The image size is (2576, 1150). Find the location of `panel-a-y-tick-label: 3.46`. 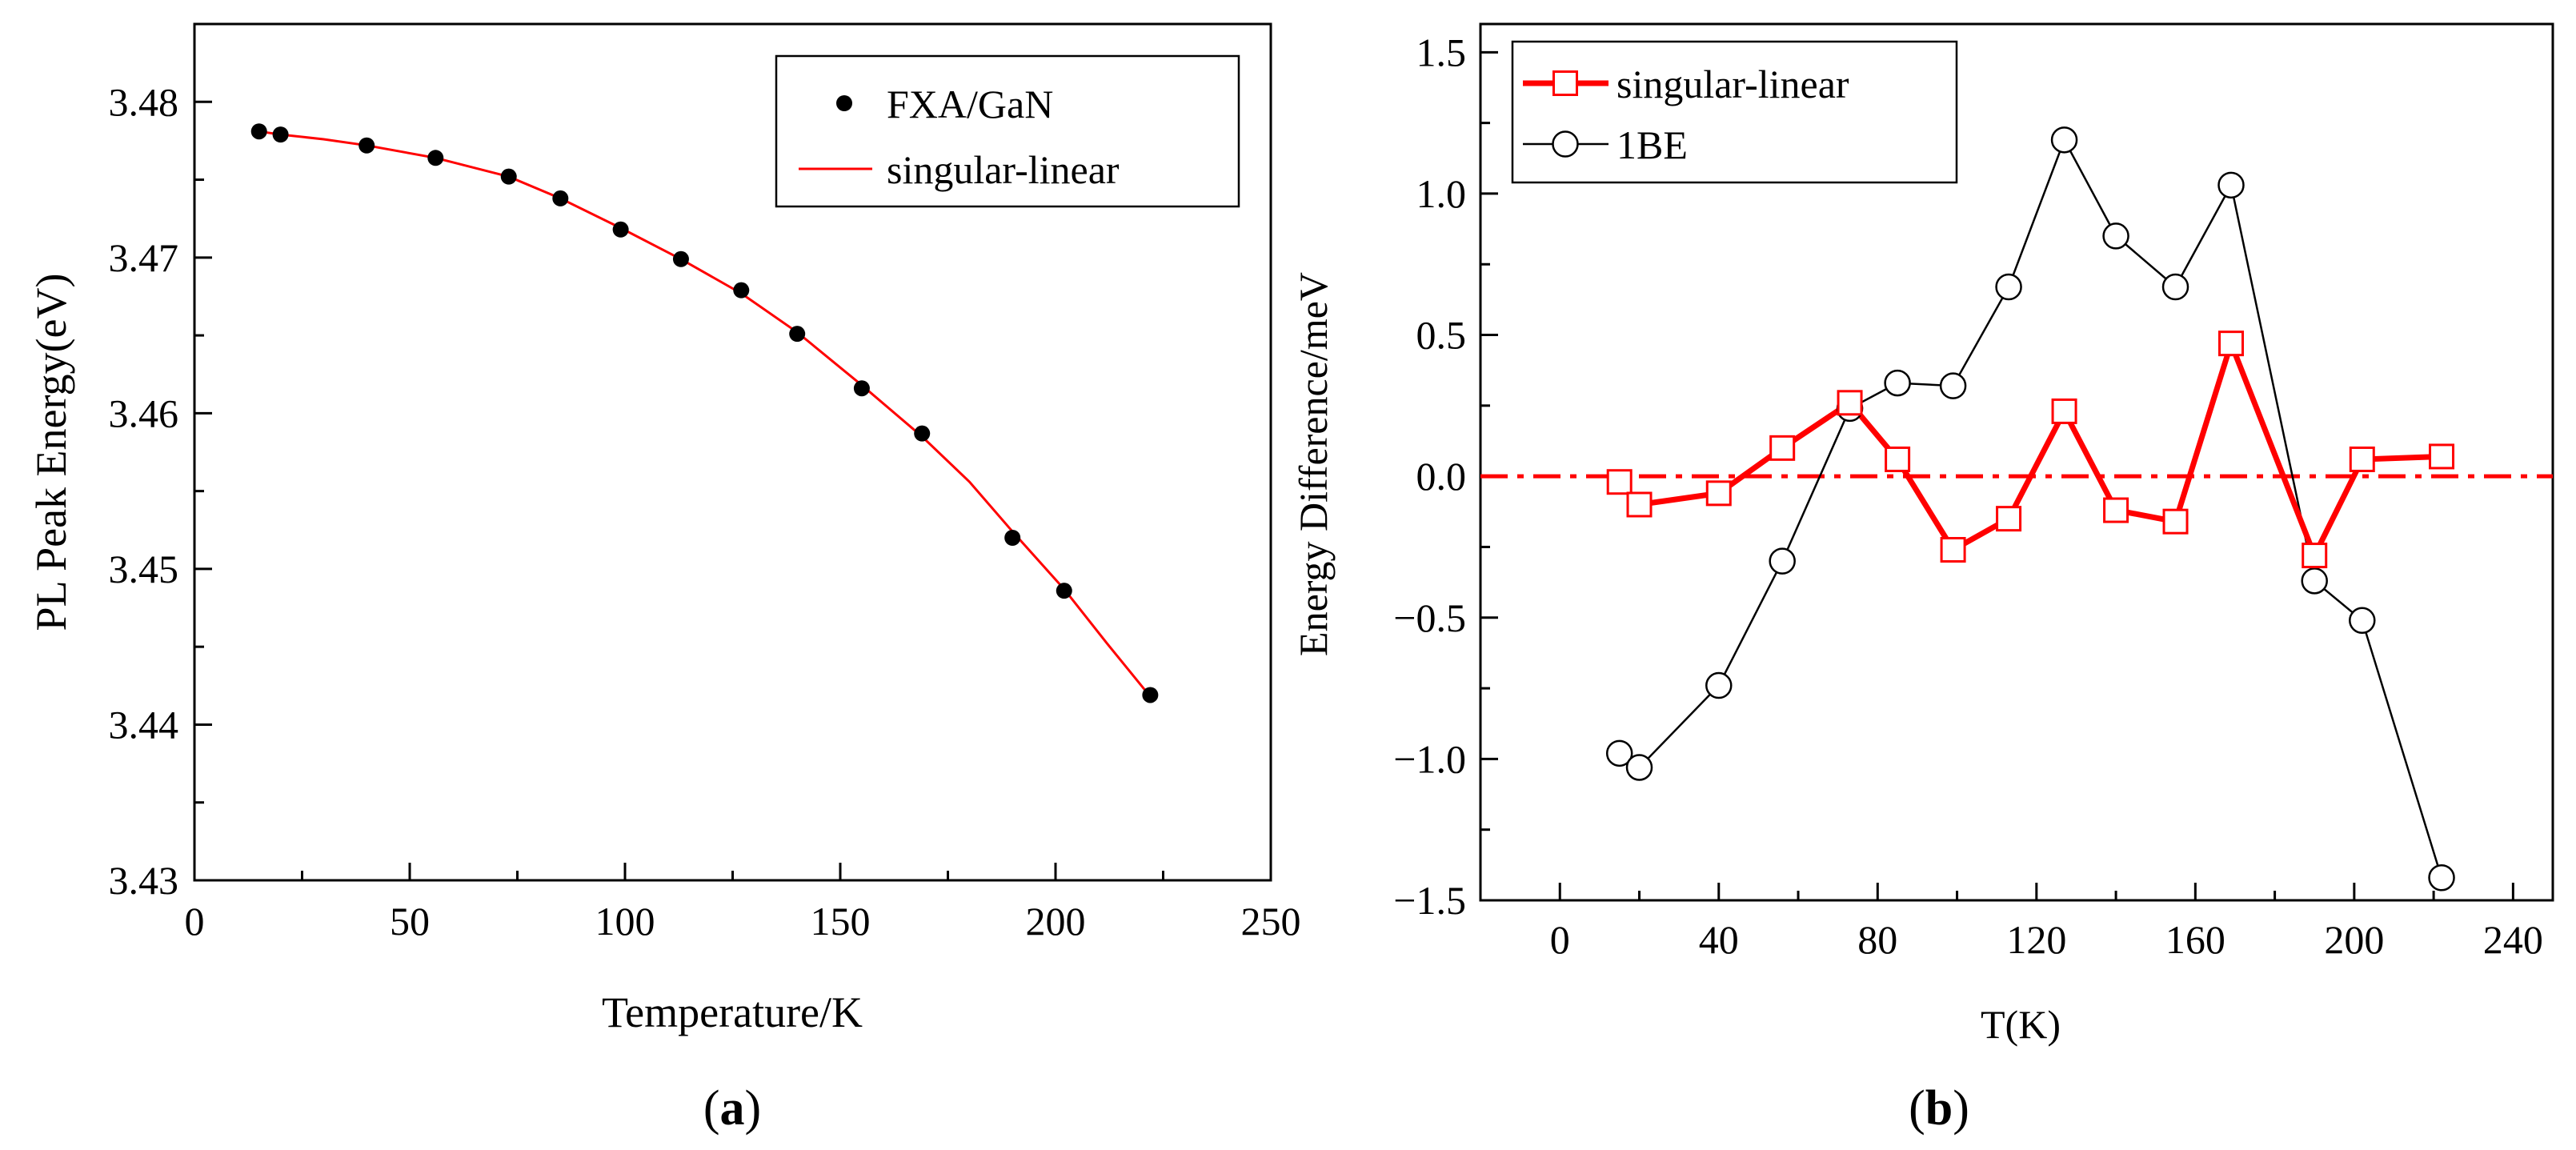

panel-a-y-tick-label: 3.46 is located at coordinates (144, 413).